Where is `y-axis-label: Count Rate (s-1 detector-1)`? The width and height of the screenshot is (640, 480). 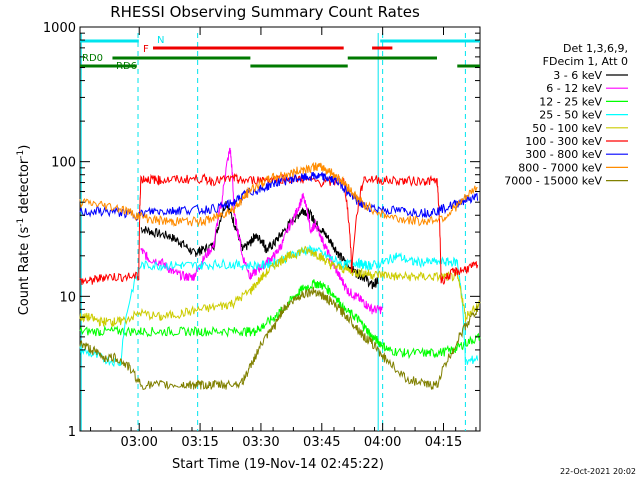
y-axis-label: Count Rate (s-1 detector-1) is located at coordinates (24, 230).